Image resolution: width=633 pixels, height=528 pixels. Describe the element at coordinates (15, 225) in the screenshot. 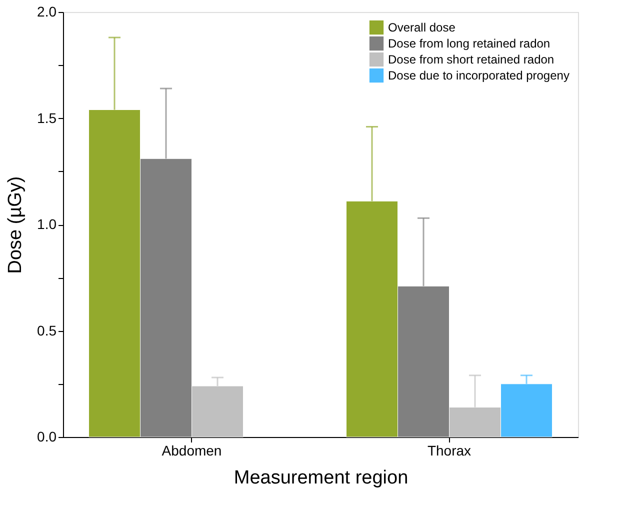

I see `y-axis-title: Dose (µGy)` at that location.